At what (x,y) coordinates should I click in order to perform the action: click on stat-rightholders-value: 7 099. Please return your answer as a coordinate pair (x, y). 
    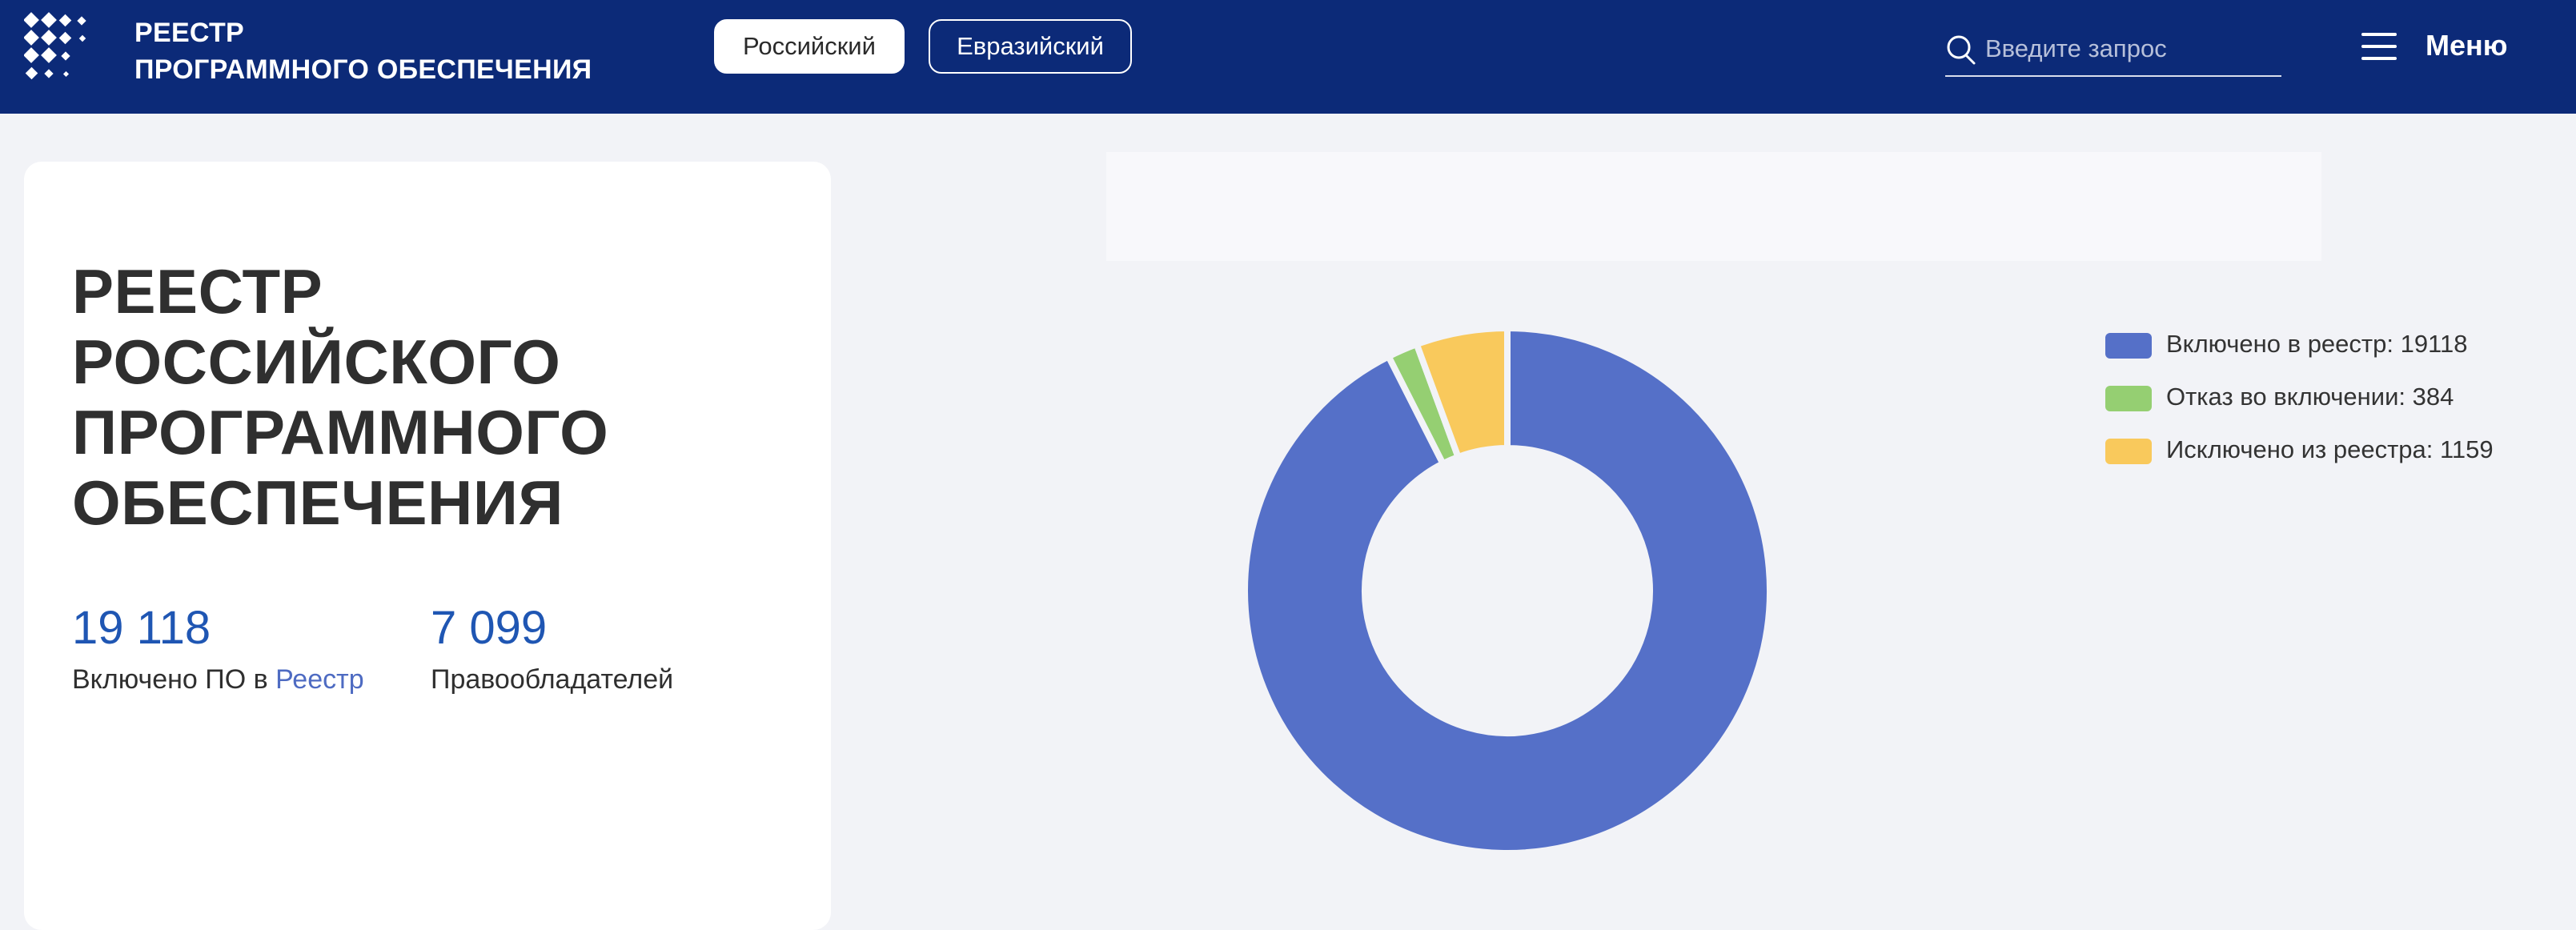
    Looking at the image, I should click on (490, 628).